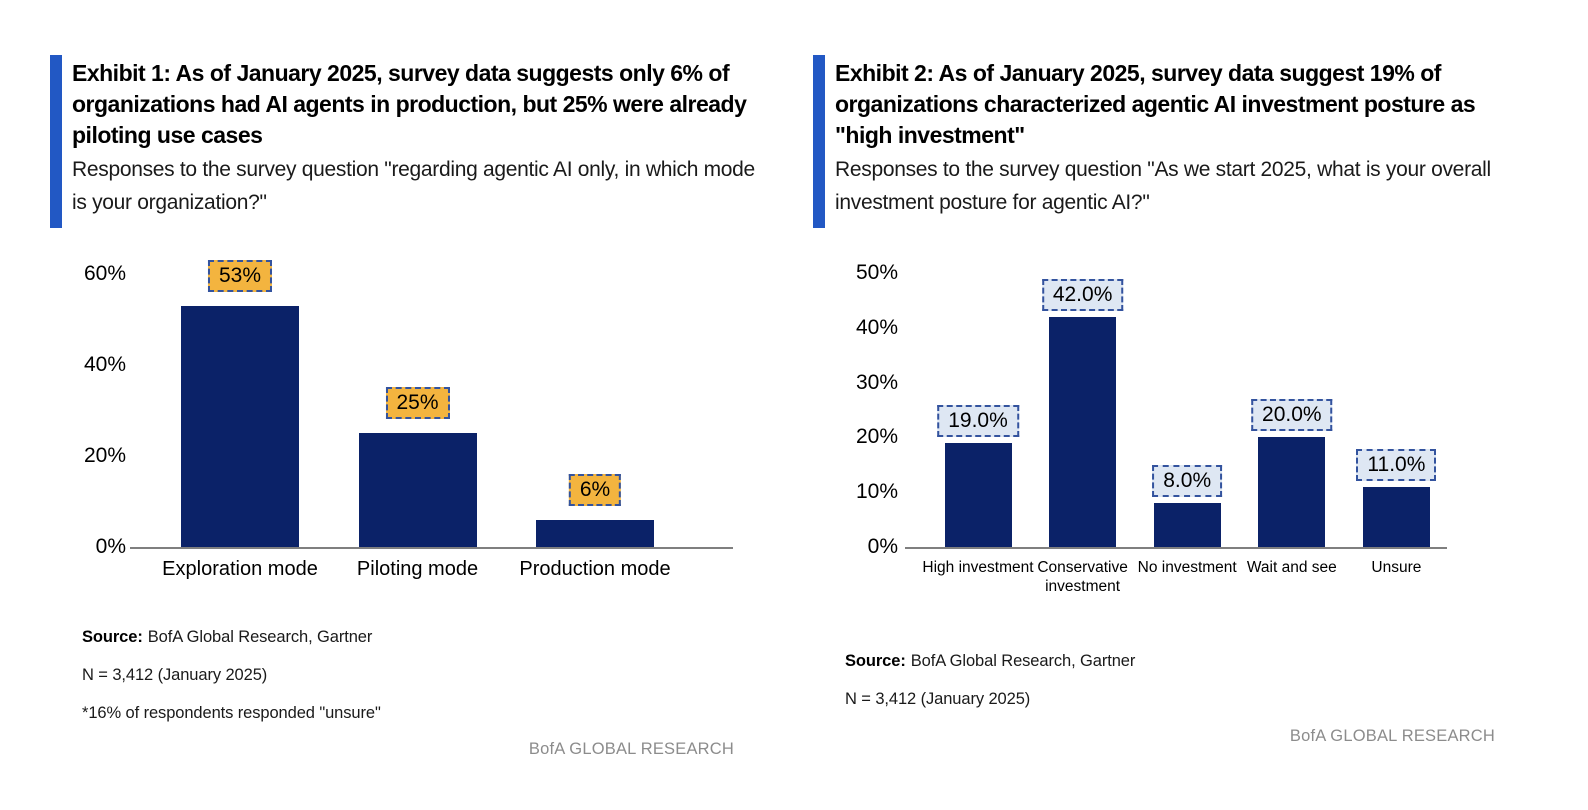 Image resolution: width=1588 pixels, height=810 pixels. What do you see at coordinates (978, 567) in the screenshot?
I see `x-category-label: High investment` at bounding box center [978, 567].